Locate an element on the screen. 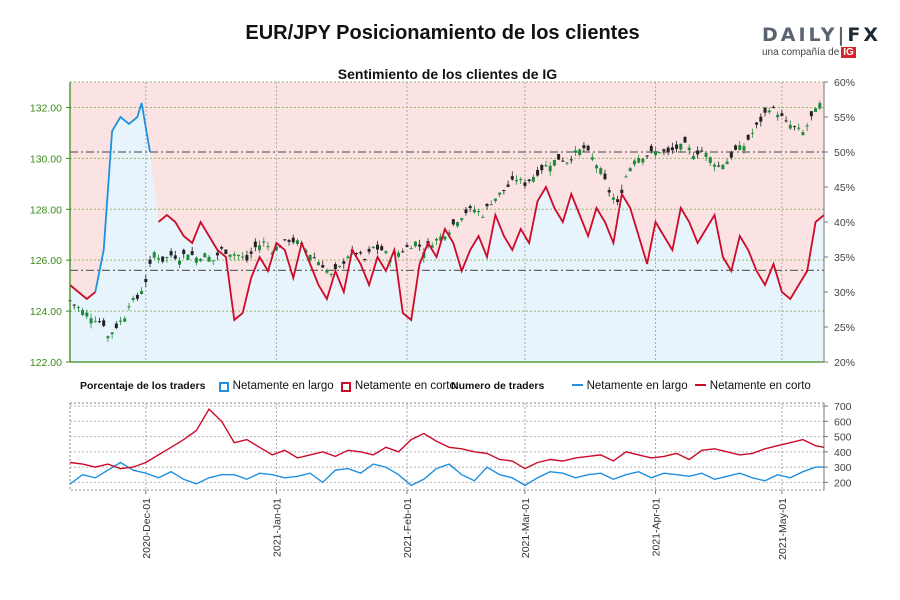 This screenshot has width=900, height=600. right-tick-label-2: 30% is located at coordinates (844, 293).